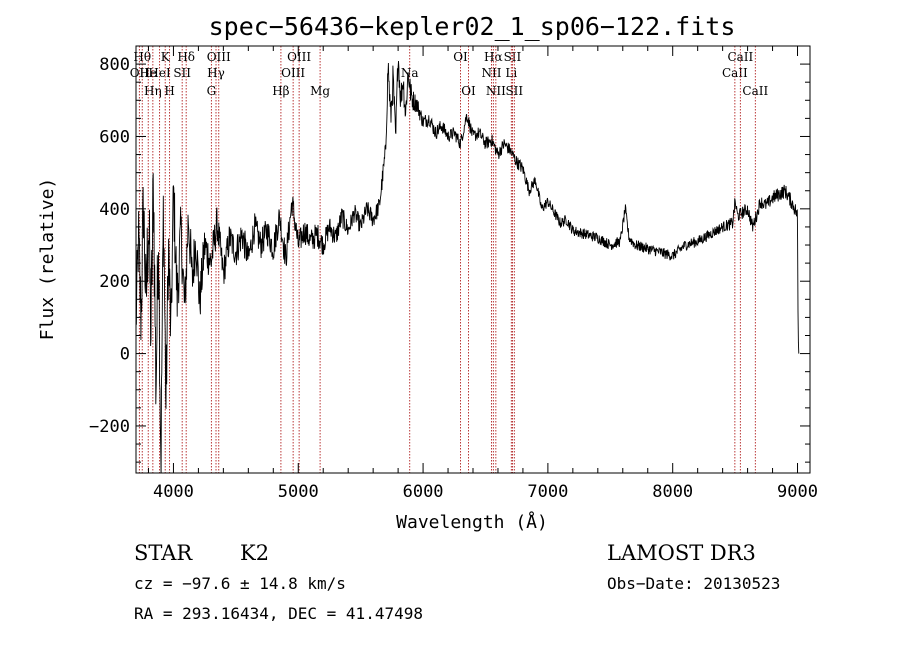  Describe the element at coordinates (47, 259) in the screenshot. I see `y-axis-label: Flux (relative)` at that location.